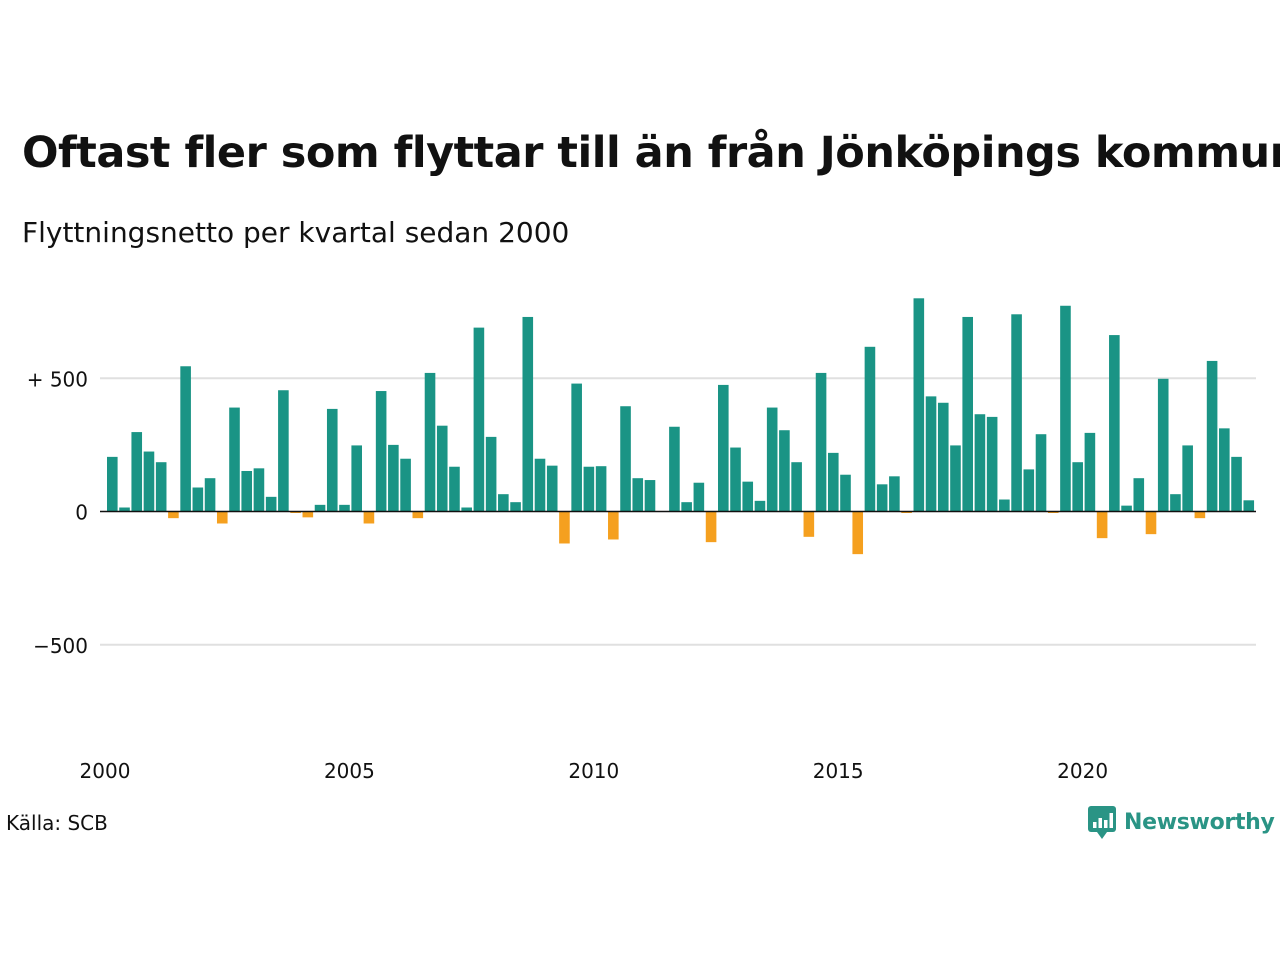 This screenshot has width=1280, height=960. What do you see at coordinates (1082, 771) in the screenshot?
I see `x-tick-label: 2020` at bounding box center [1082, 771].